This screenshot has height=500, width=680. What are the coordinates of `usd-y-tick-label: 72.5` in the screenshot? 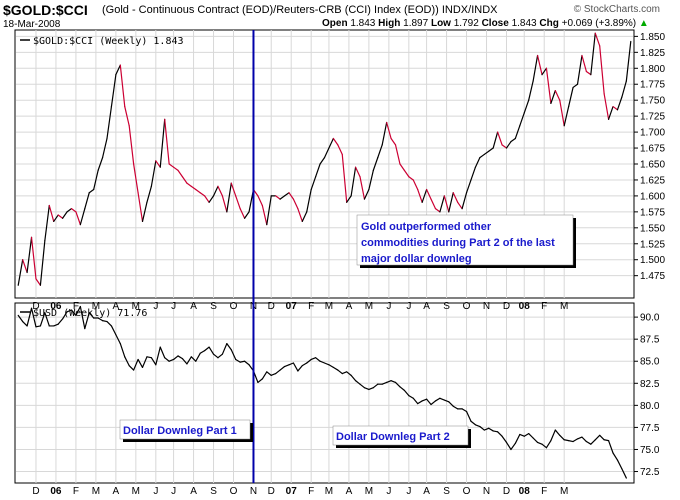 It's located at (650, 472).